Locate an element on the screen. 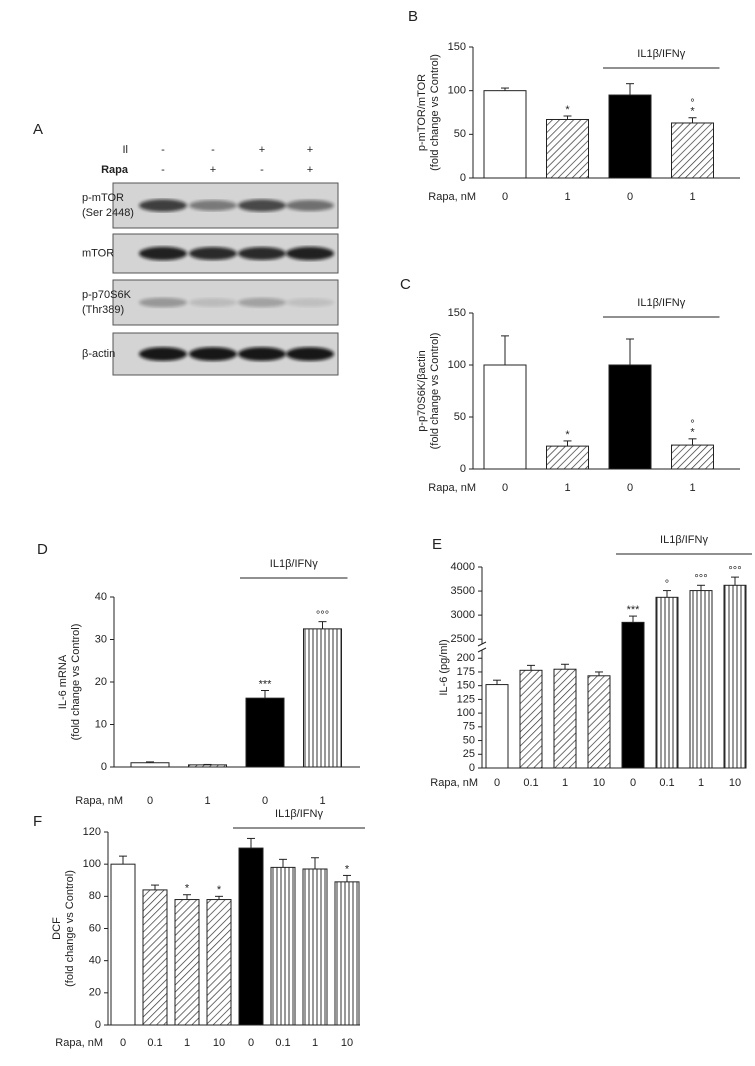 This screenshot has height=1066, width=755. condition-label: Rapa is located at coordinates (115, 170).